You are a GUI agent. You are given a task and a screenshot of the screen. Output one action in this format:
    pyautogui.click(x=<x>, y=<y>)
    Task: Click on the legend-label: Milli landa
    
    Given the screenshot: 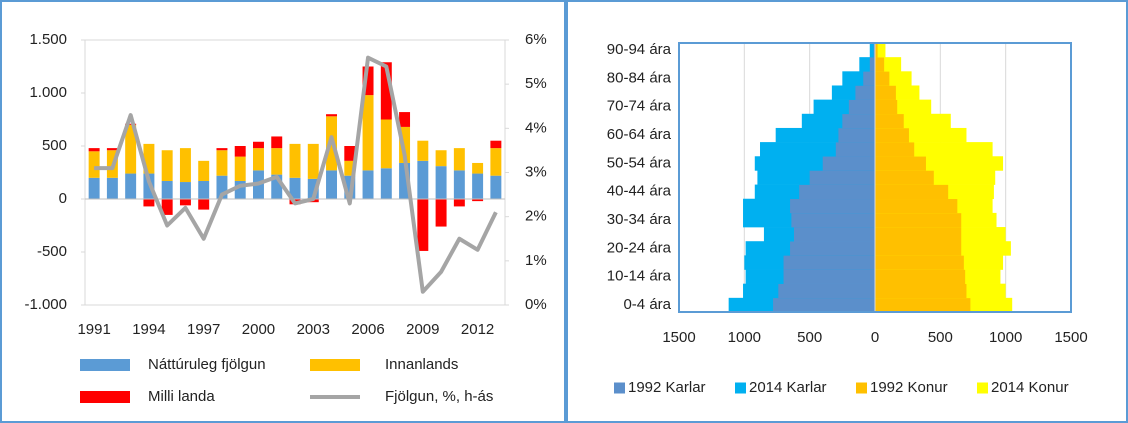 What is the action you would take?
    pyautogui.click(x=181, y=396)
    